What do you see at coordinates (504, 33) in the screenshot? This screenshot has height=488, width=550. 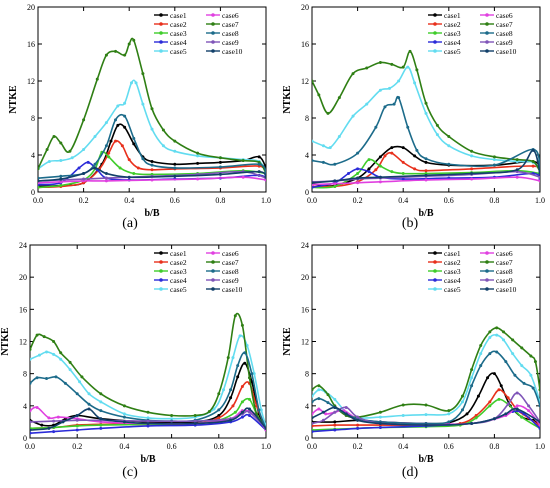 I see `legend-label-case8: case8` at bounding box center [504, 33].